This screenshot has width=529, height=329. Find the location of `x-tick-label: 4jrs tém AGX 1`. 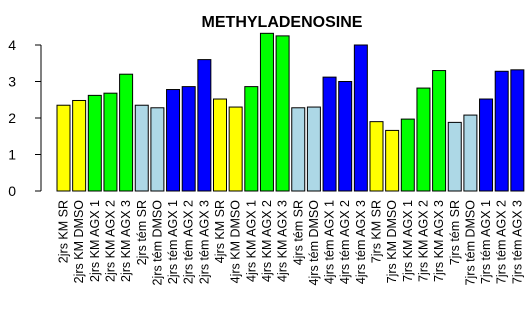

x-tick-label: 4jrs tém AGX 1 is located at coordinates (330, 242).